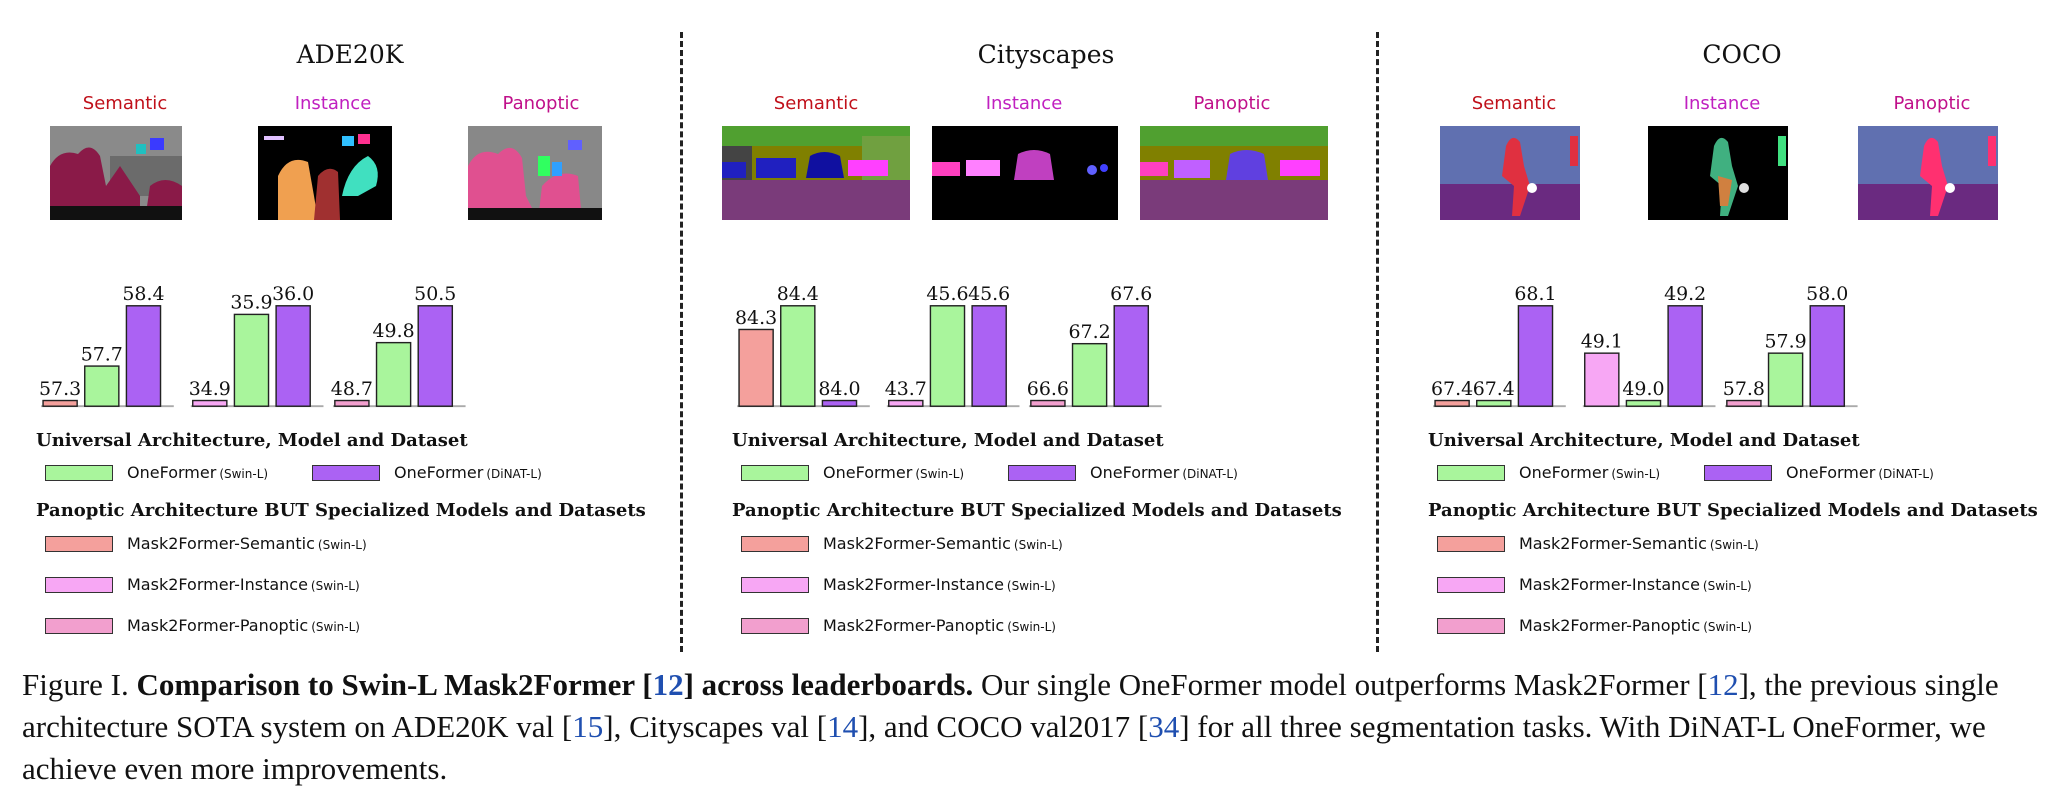  Describe the element at coordinates (588, 726) in the screenshot. I see `citation-link: 15` at that location.